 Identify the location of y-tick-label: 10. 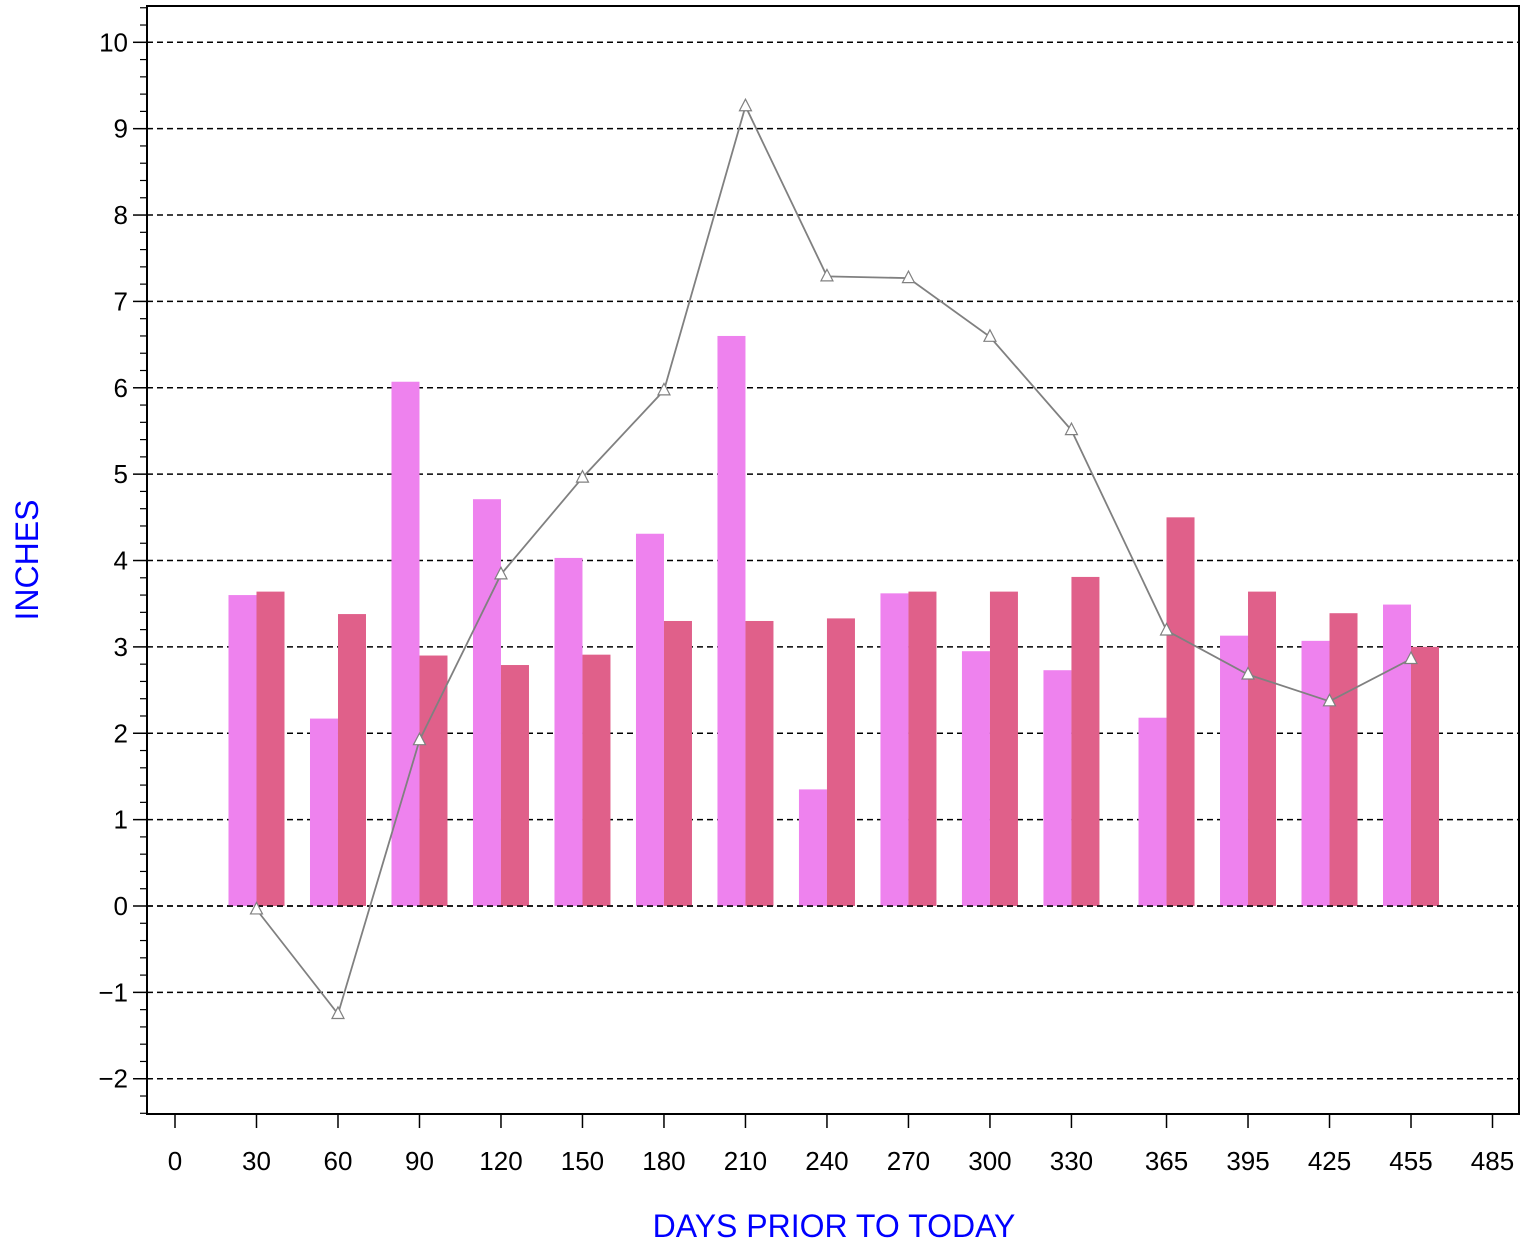
(113, 42).